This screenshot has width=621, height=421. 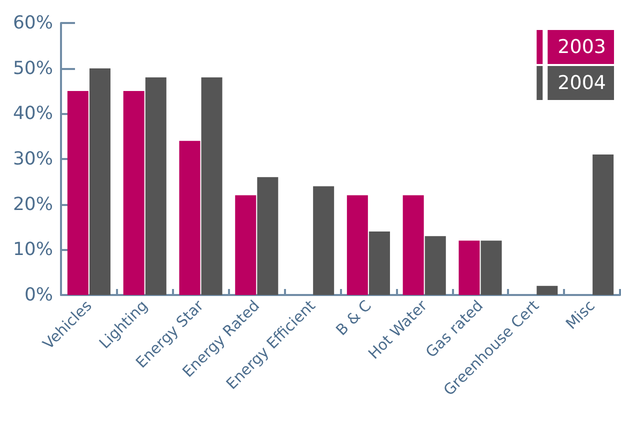 What do you see at coordinates (582, 47) in the screenshot?
I see `legend-label: 2003` at bounding box center [582, 47].